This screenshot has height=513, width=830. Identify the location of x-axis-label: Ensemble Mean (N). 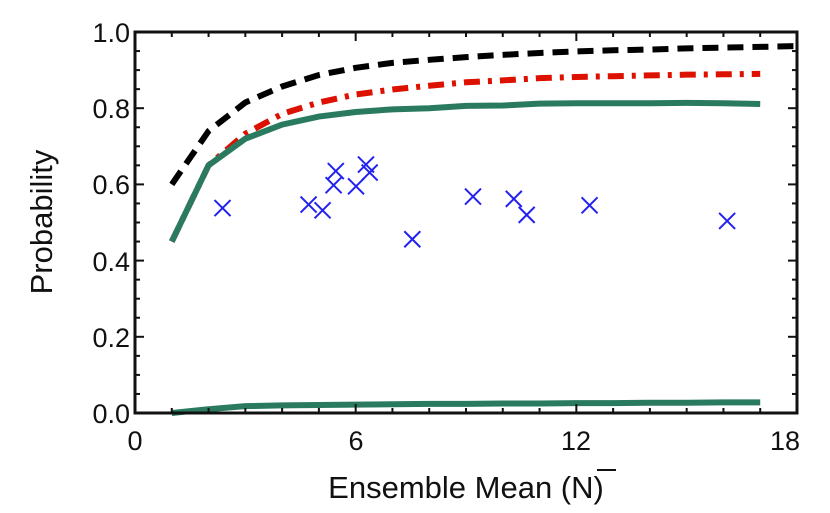
(466, 487).